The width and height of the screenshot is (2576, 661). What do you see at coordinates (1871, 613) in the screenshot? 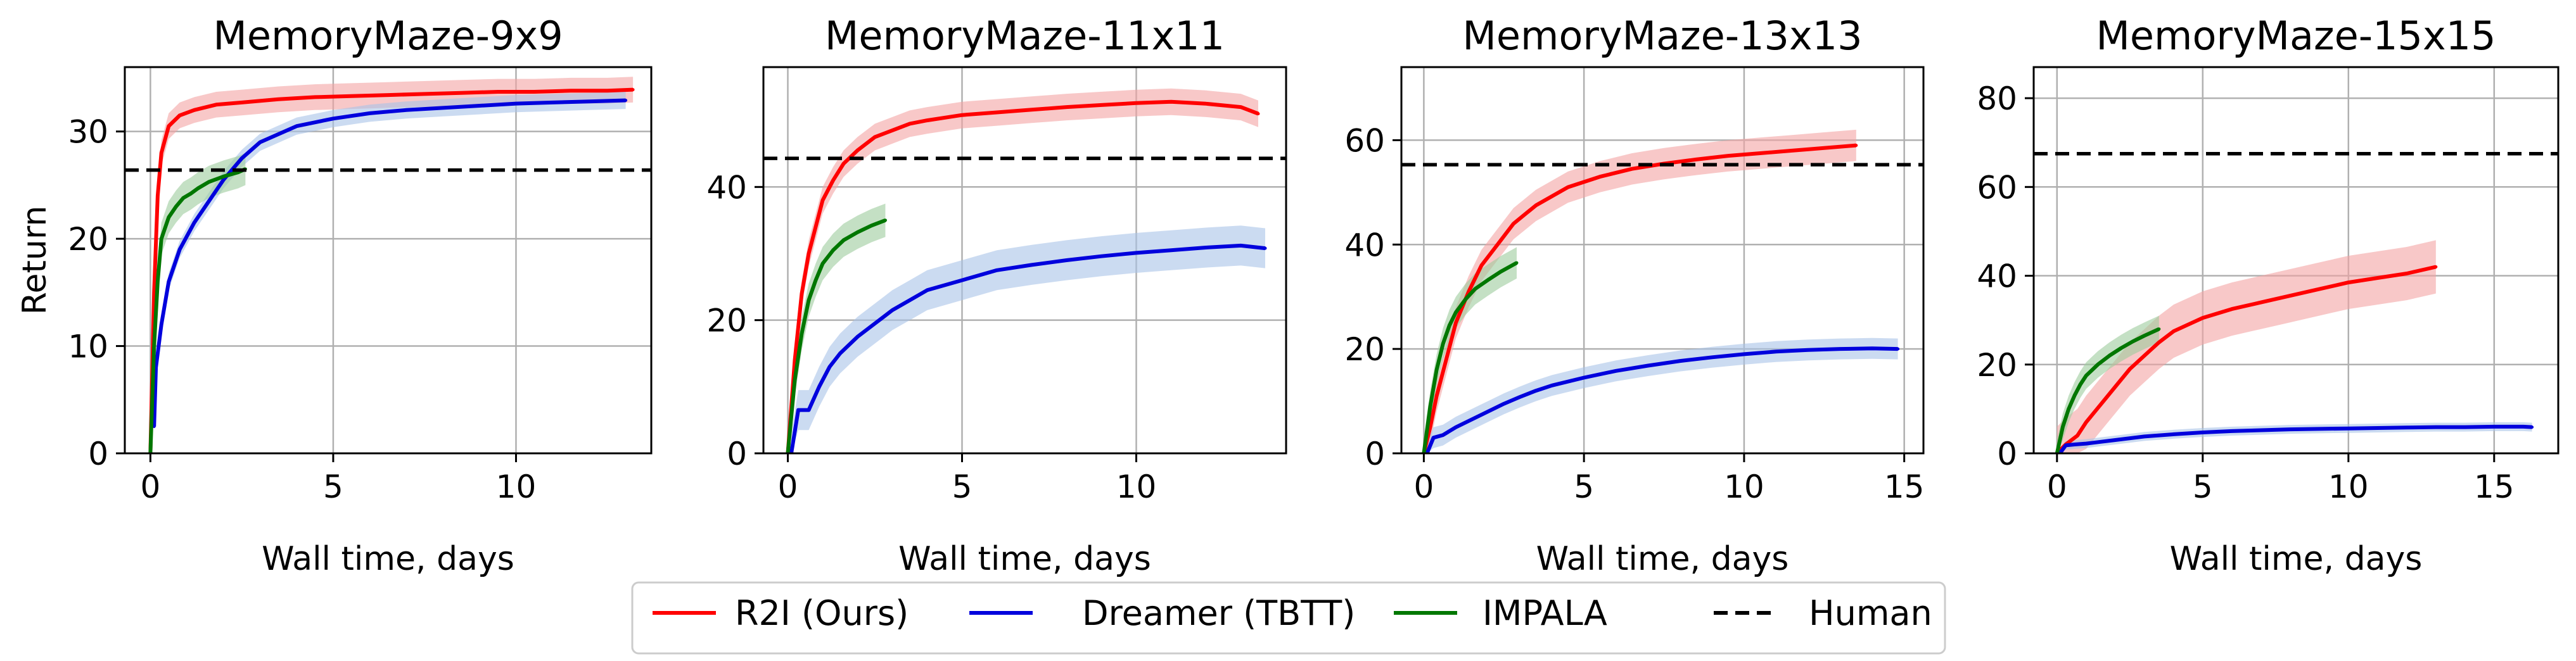
I see `legend-label-human: Human` at bounding box center [1871, 613].